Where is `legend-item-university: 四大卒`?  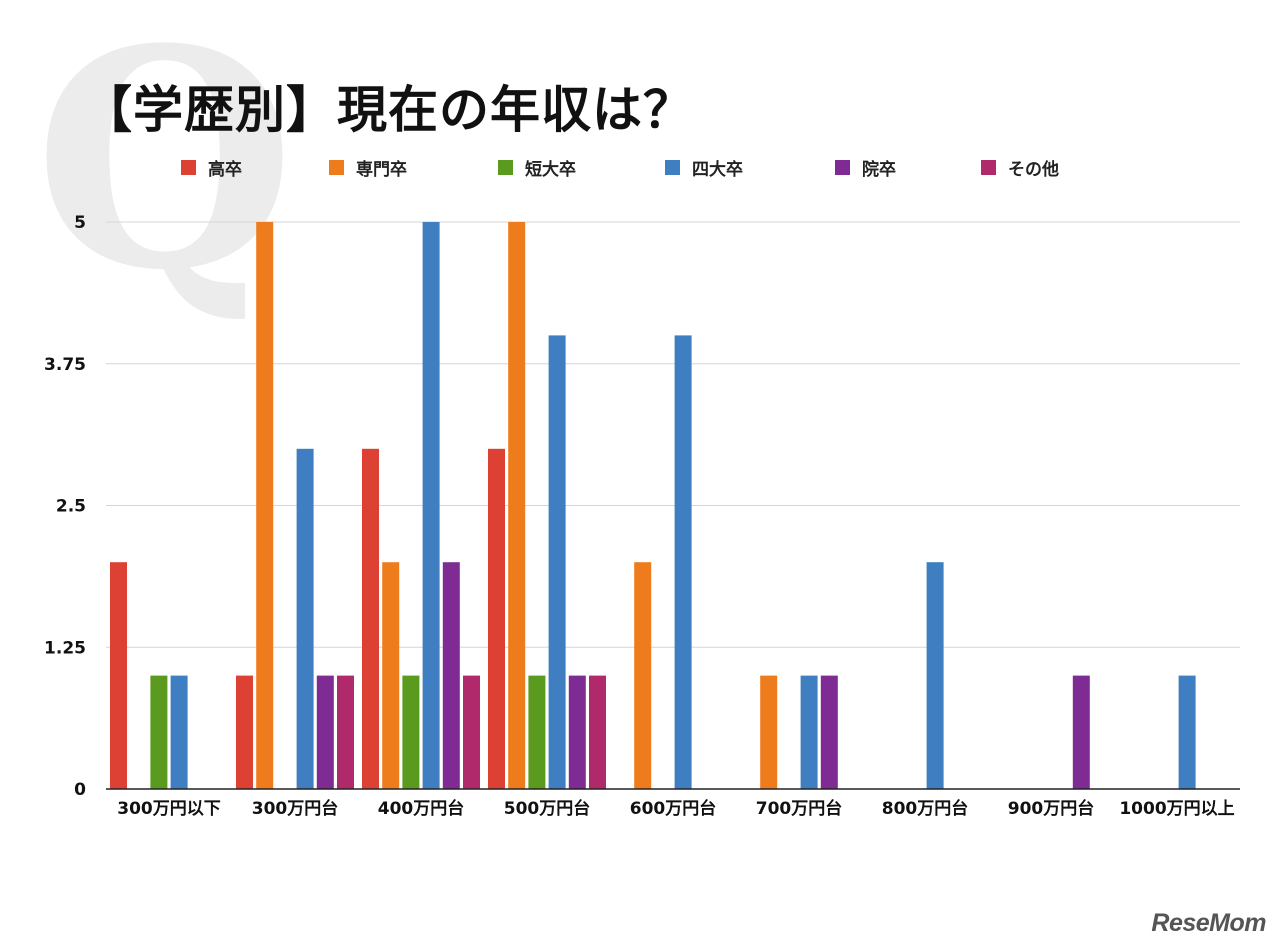
legend-item-university: 四大卒 is located at coordinates (704, 168).